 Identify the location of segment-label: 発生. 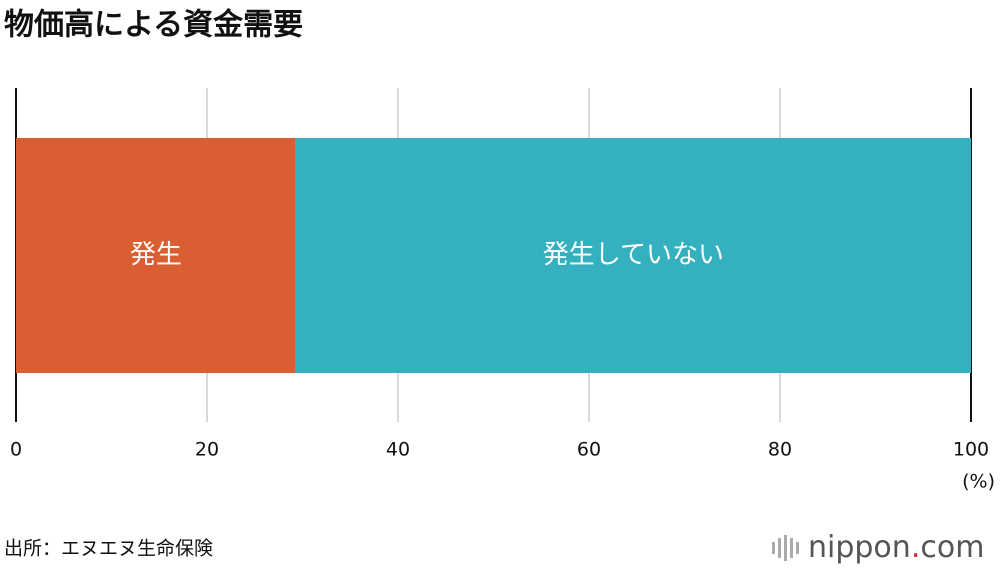
(156, 255).